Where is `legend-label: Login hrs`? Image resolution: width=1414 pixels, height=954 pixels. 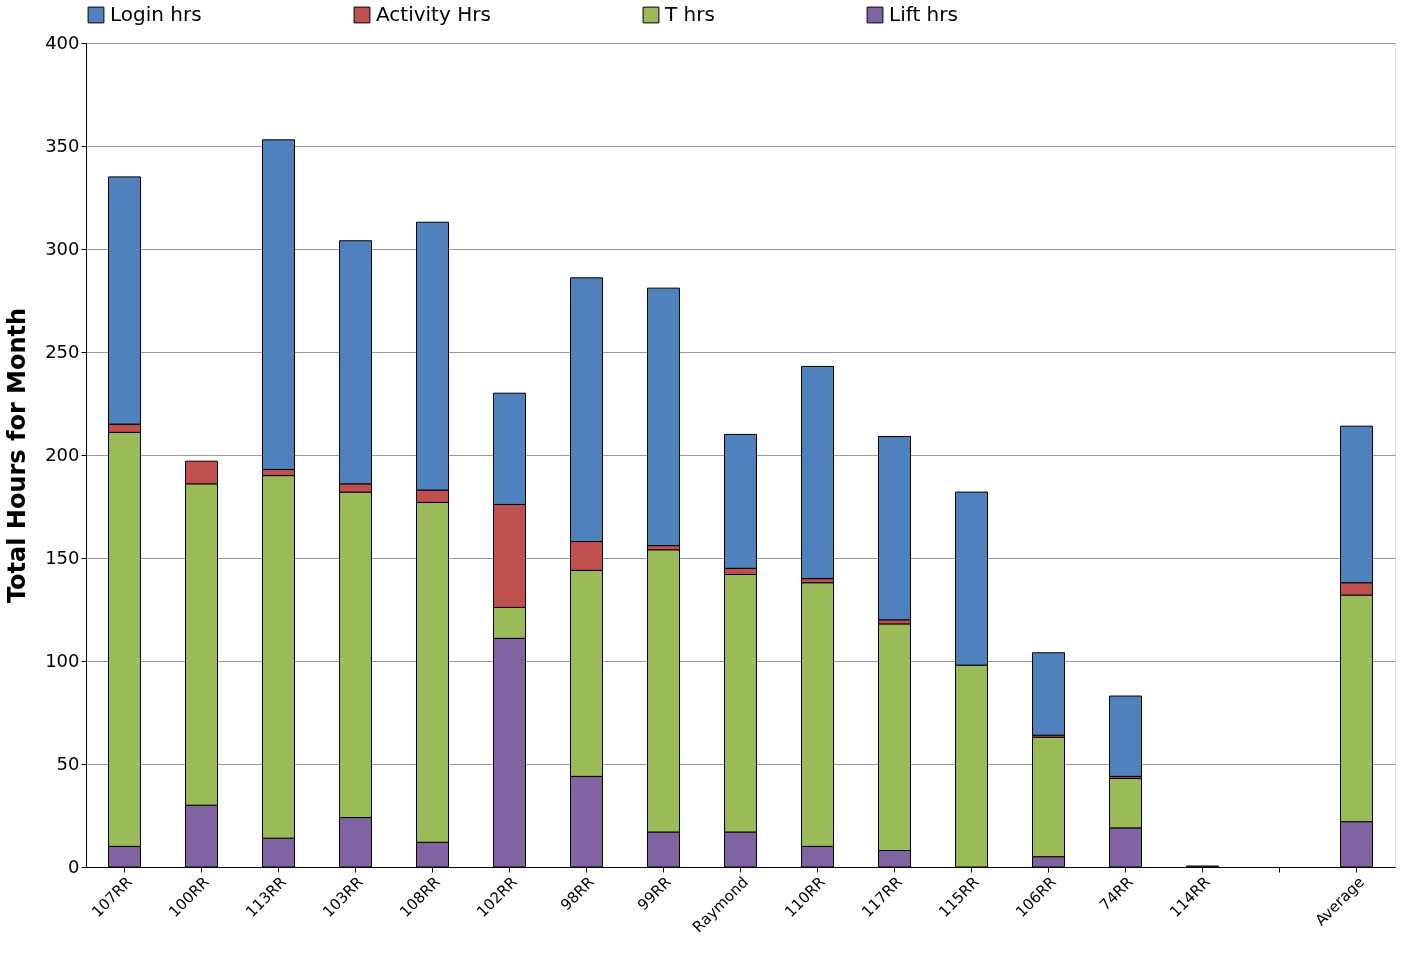 legend-label: Login hrs is located at coordinates (156, 14).